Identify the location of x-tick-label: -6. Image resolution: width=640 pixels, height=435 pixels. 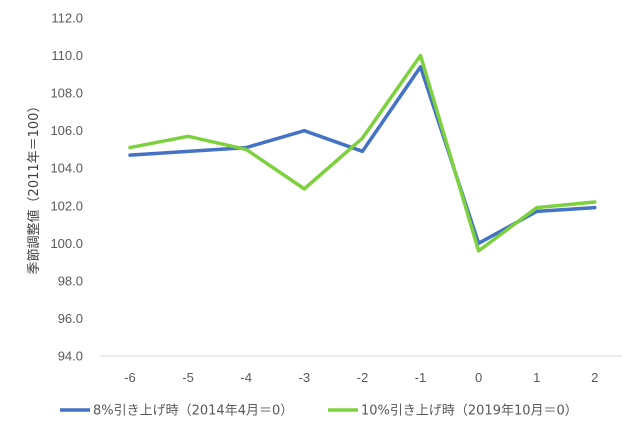
(130, 377).